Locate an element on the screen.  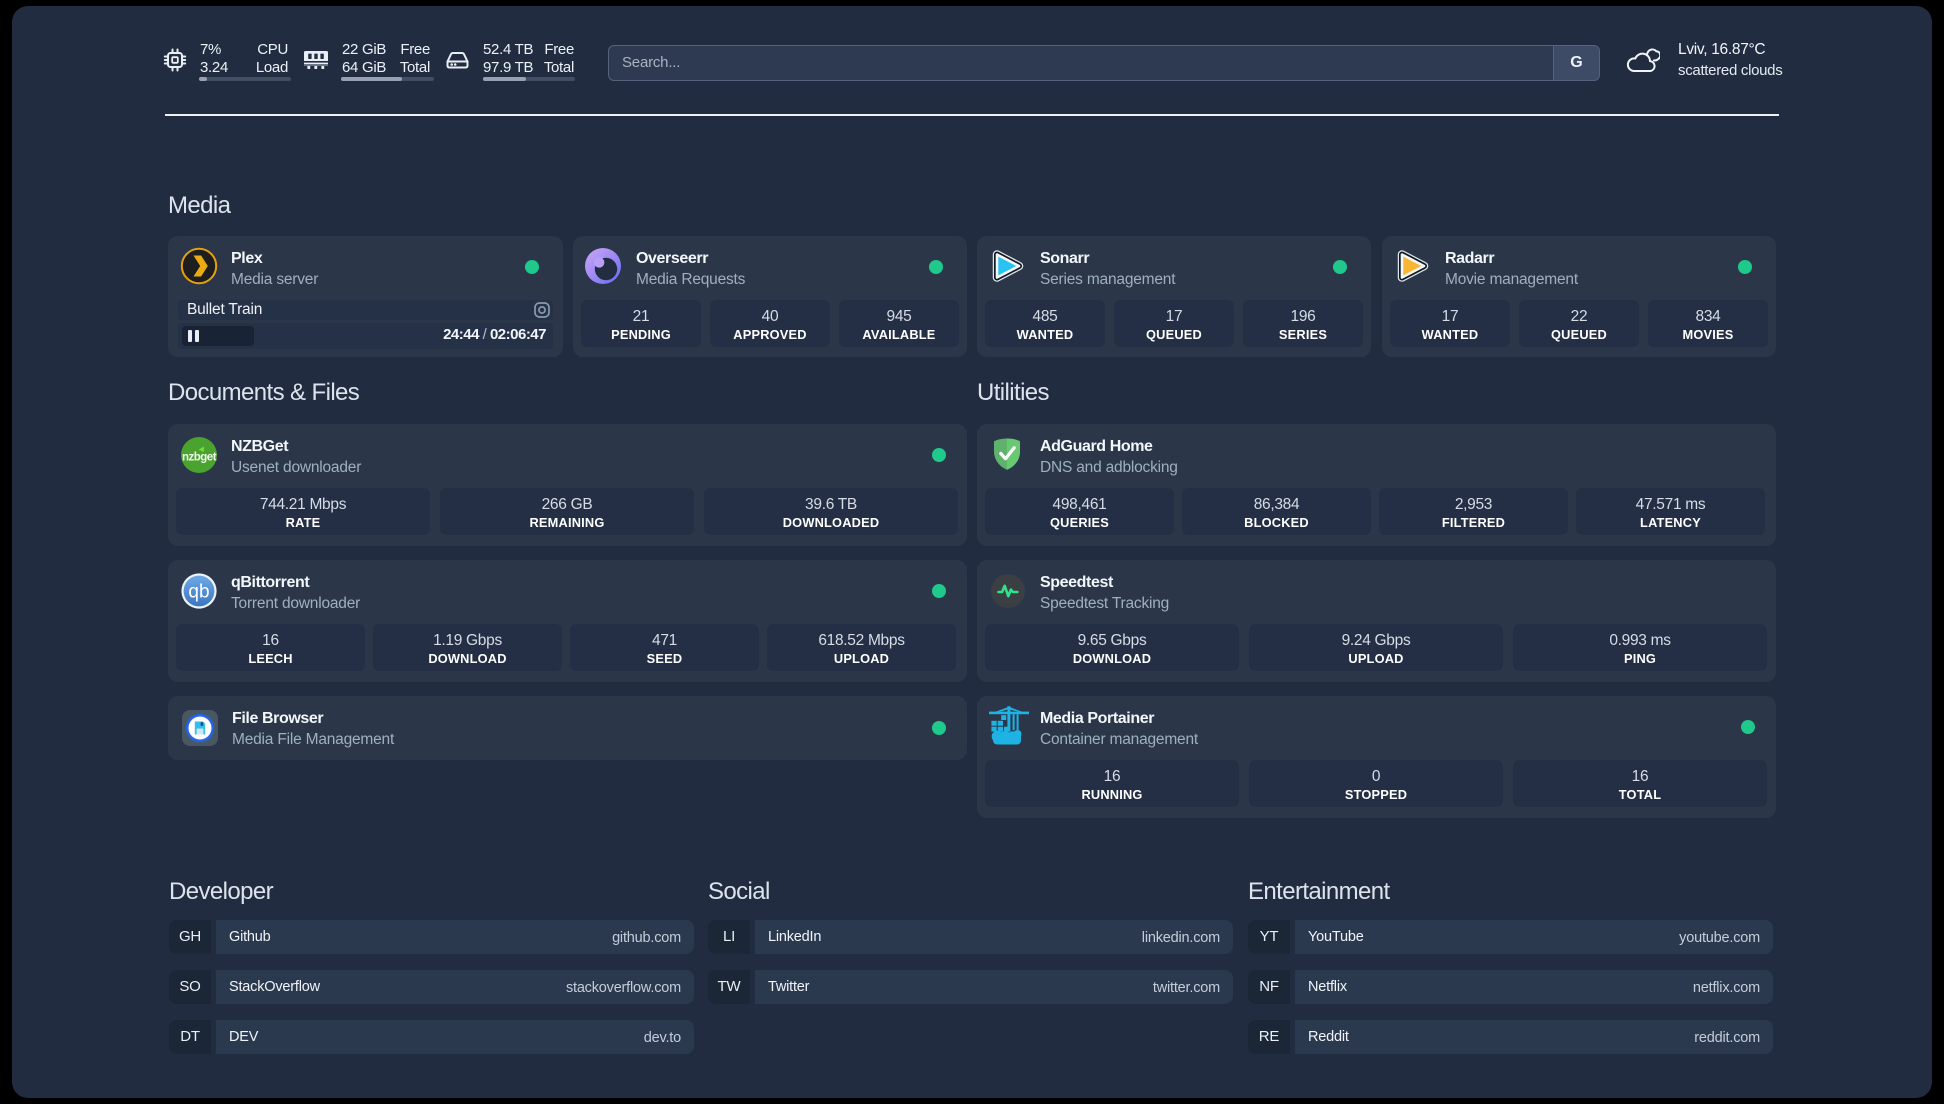
svg-text: qb is located at coordinates (198, 592).